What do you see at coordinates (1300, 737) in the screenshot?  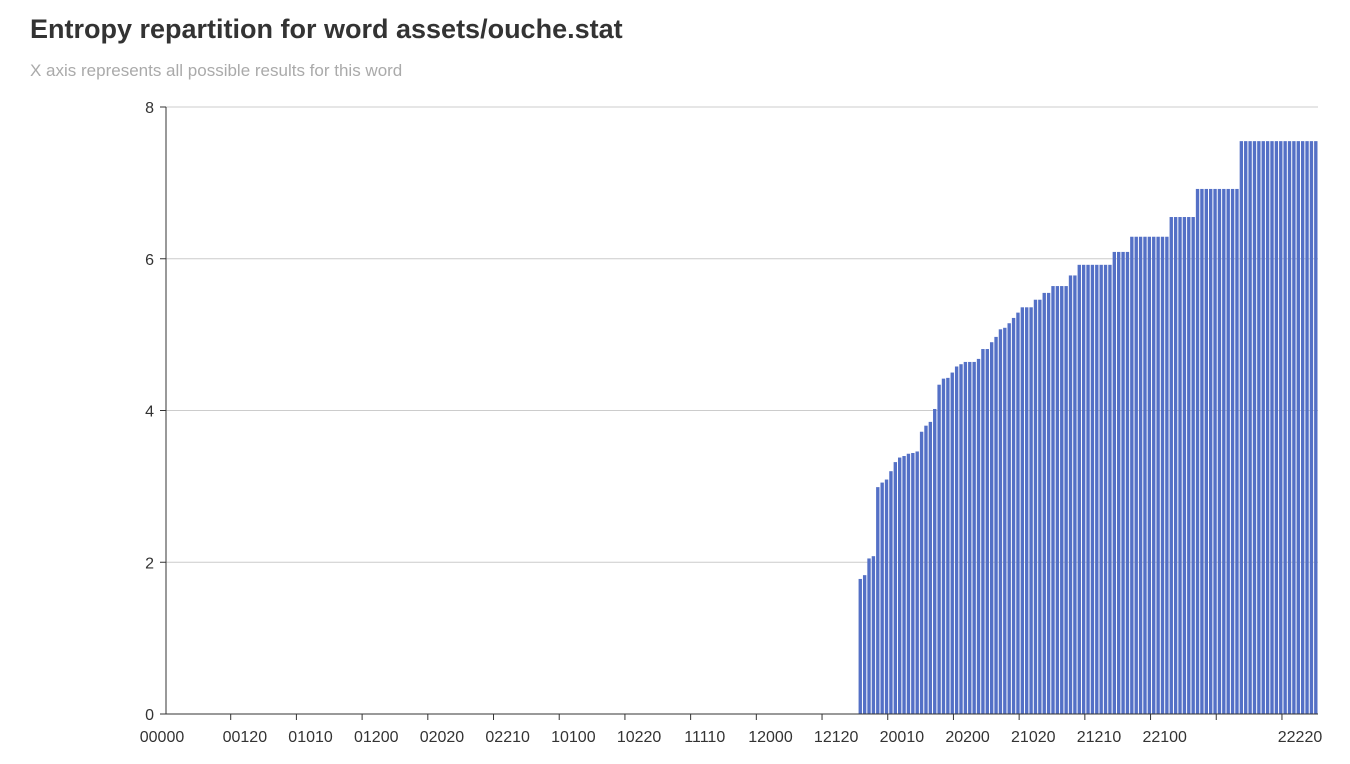 I see `x-tick-label: 22220` at bounding box center [1300, 737].